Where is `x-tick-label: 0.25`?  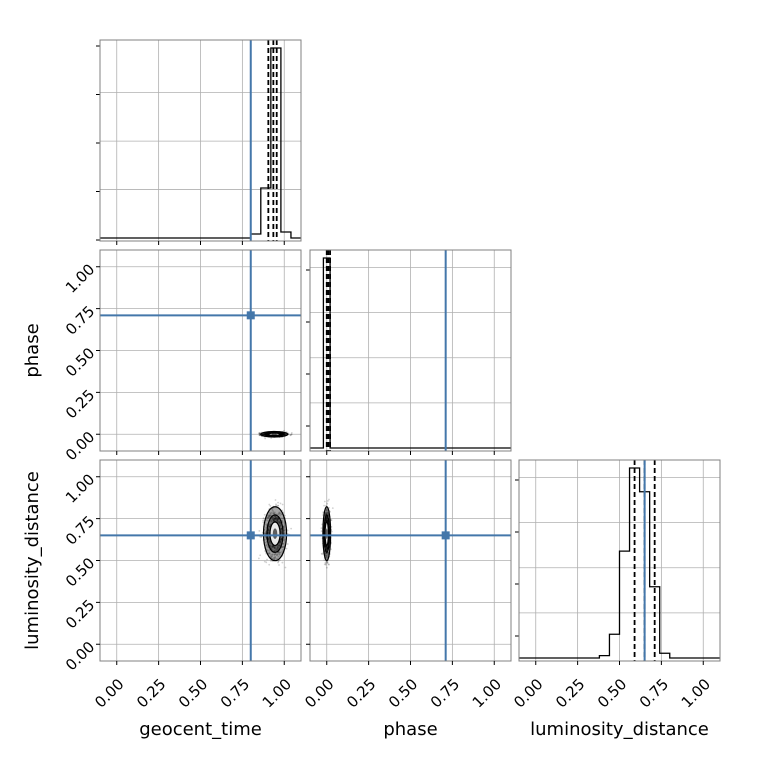 x-tick-label: 0.25 is located at coordinates (361, 693).